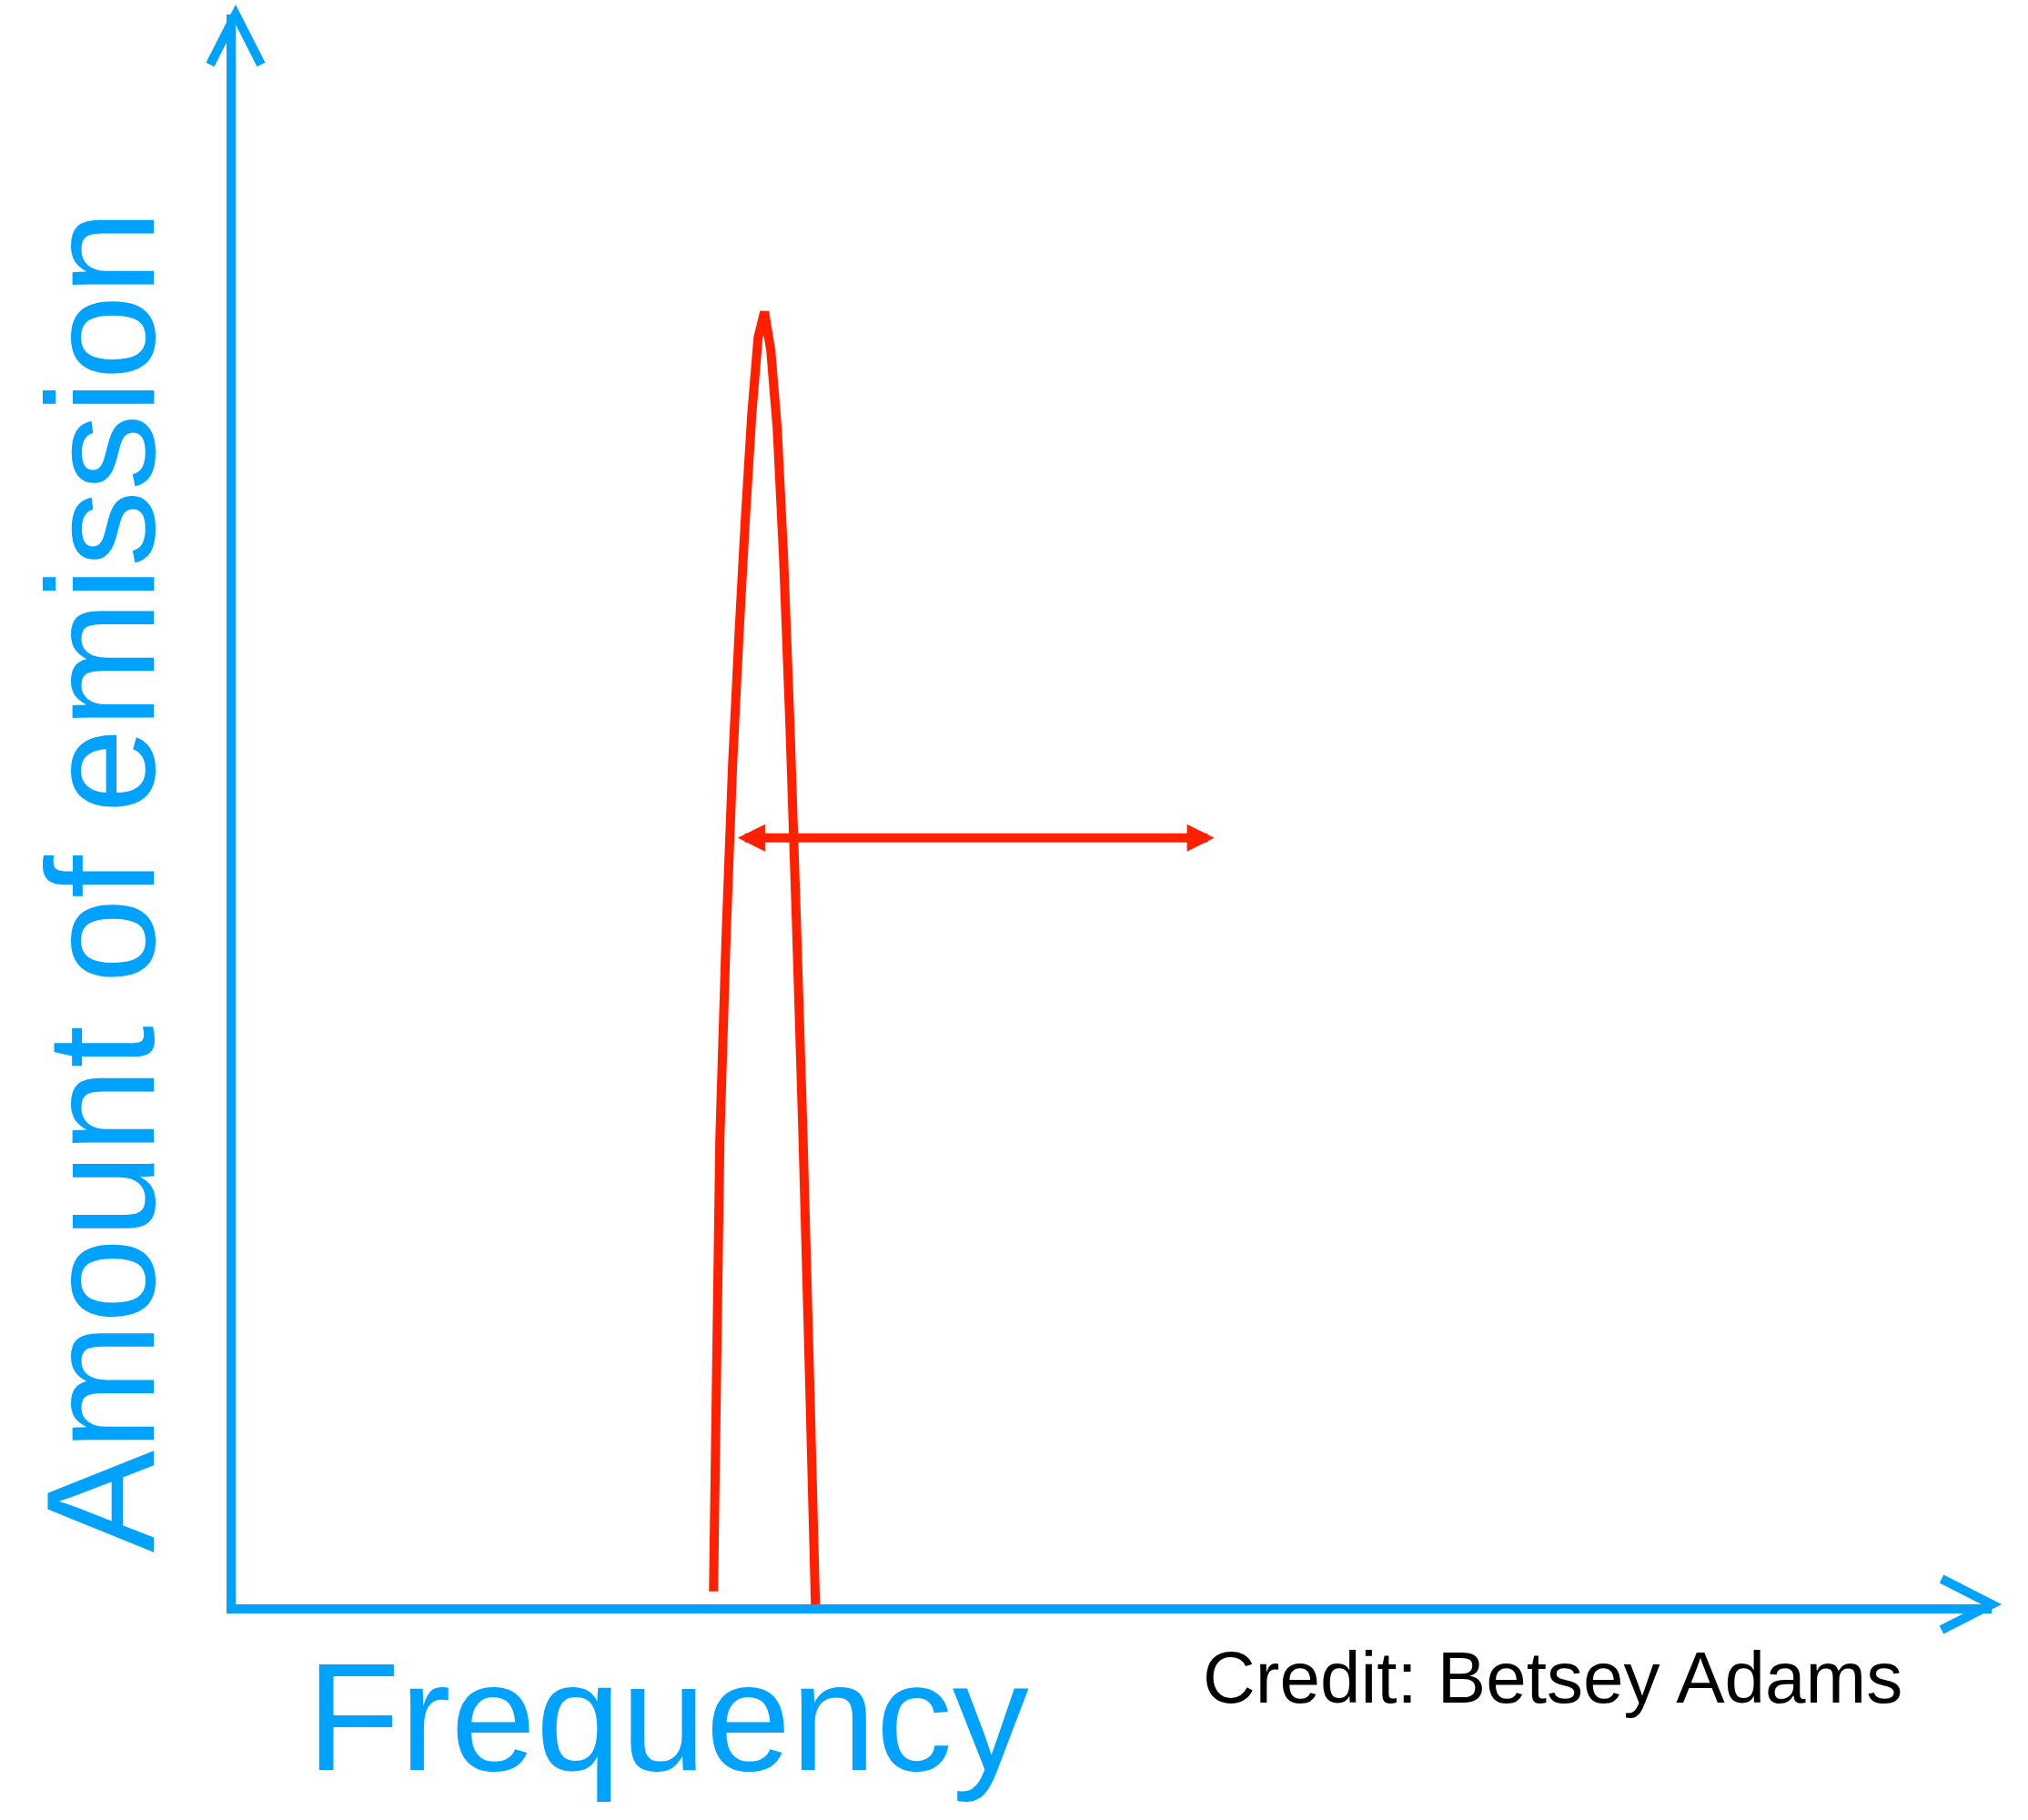 The height and width of the screenshot is (1820, 2028). I want to click on y-axis-title: Amount of emission, so click(101, 881).